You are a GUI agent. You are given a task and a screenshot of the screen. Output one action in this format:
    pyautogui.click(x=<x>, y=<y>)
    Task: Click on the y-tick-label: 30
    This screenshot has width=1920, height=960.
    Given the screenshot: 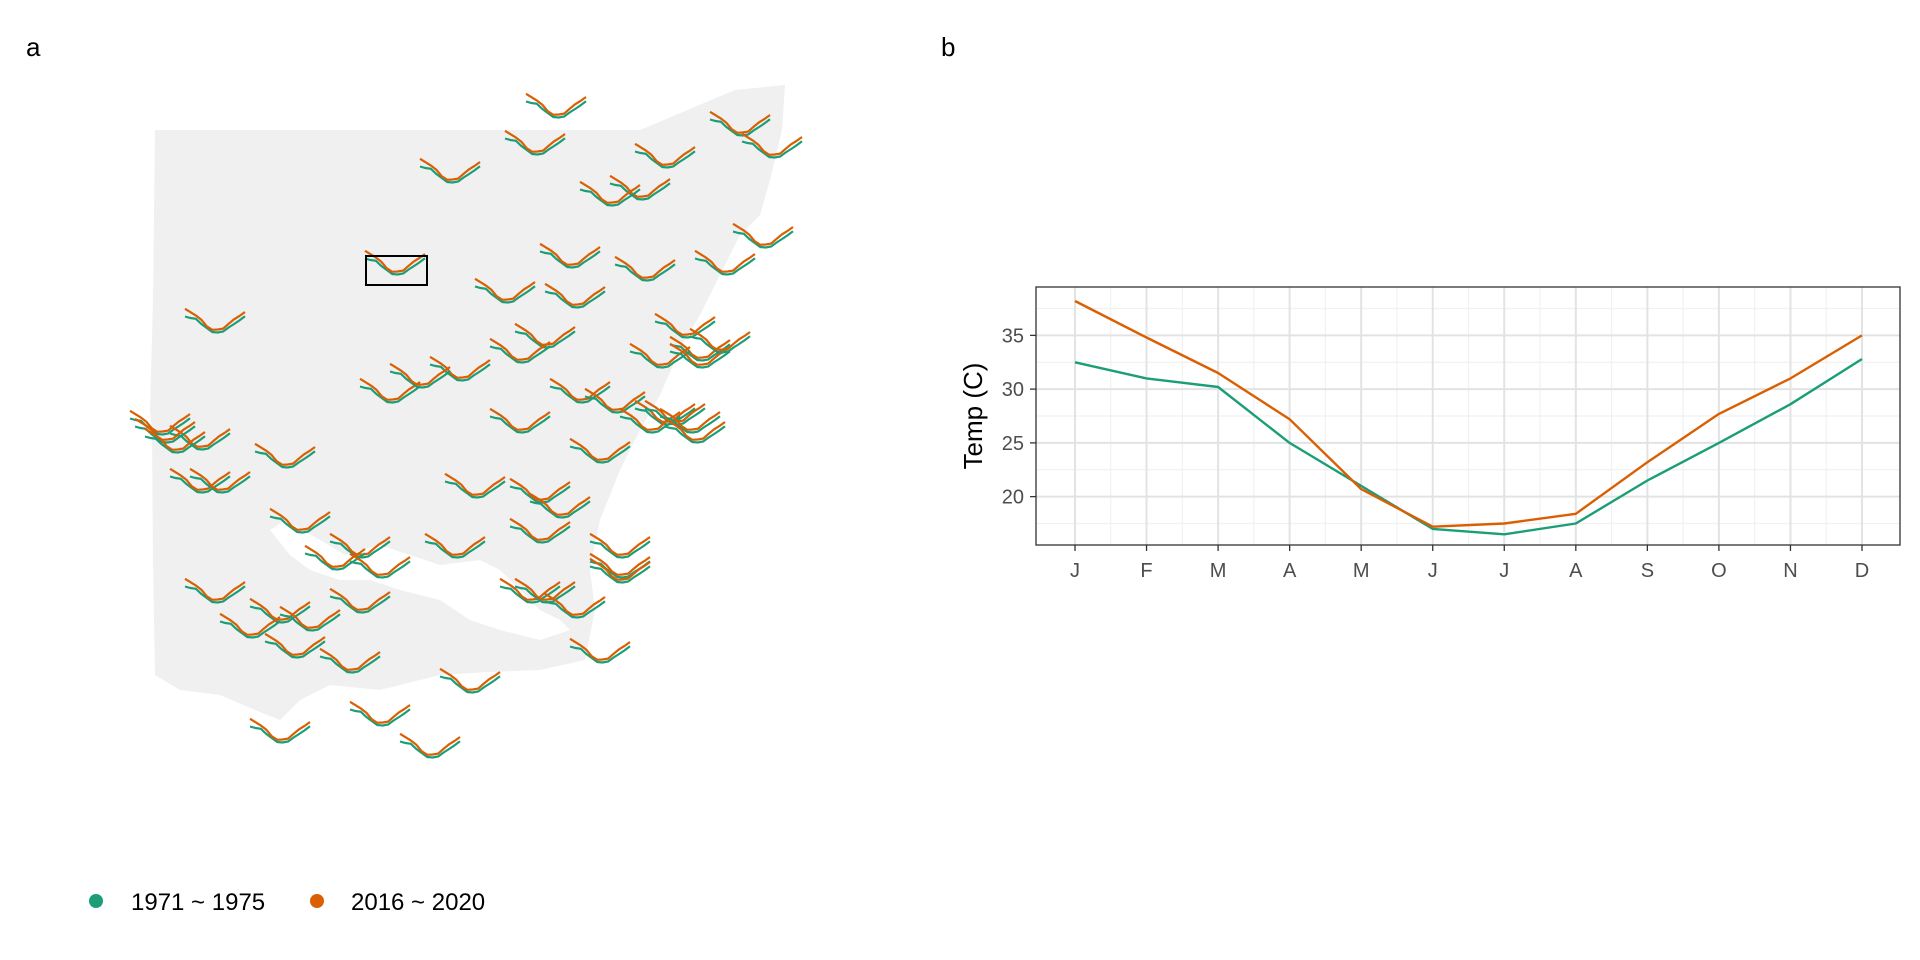 What is the action you would take?
    pyautogui.click(x=1013, y=390)
    